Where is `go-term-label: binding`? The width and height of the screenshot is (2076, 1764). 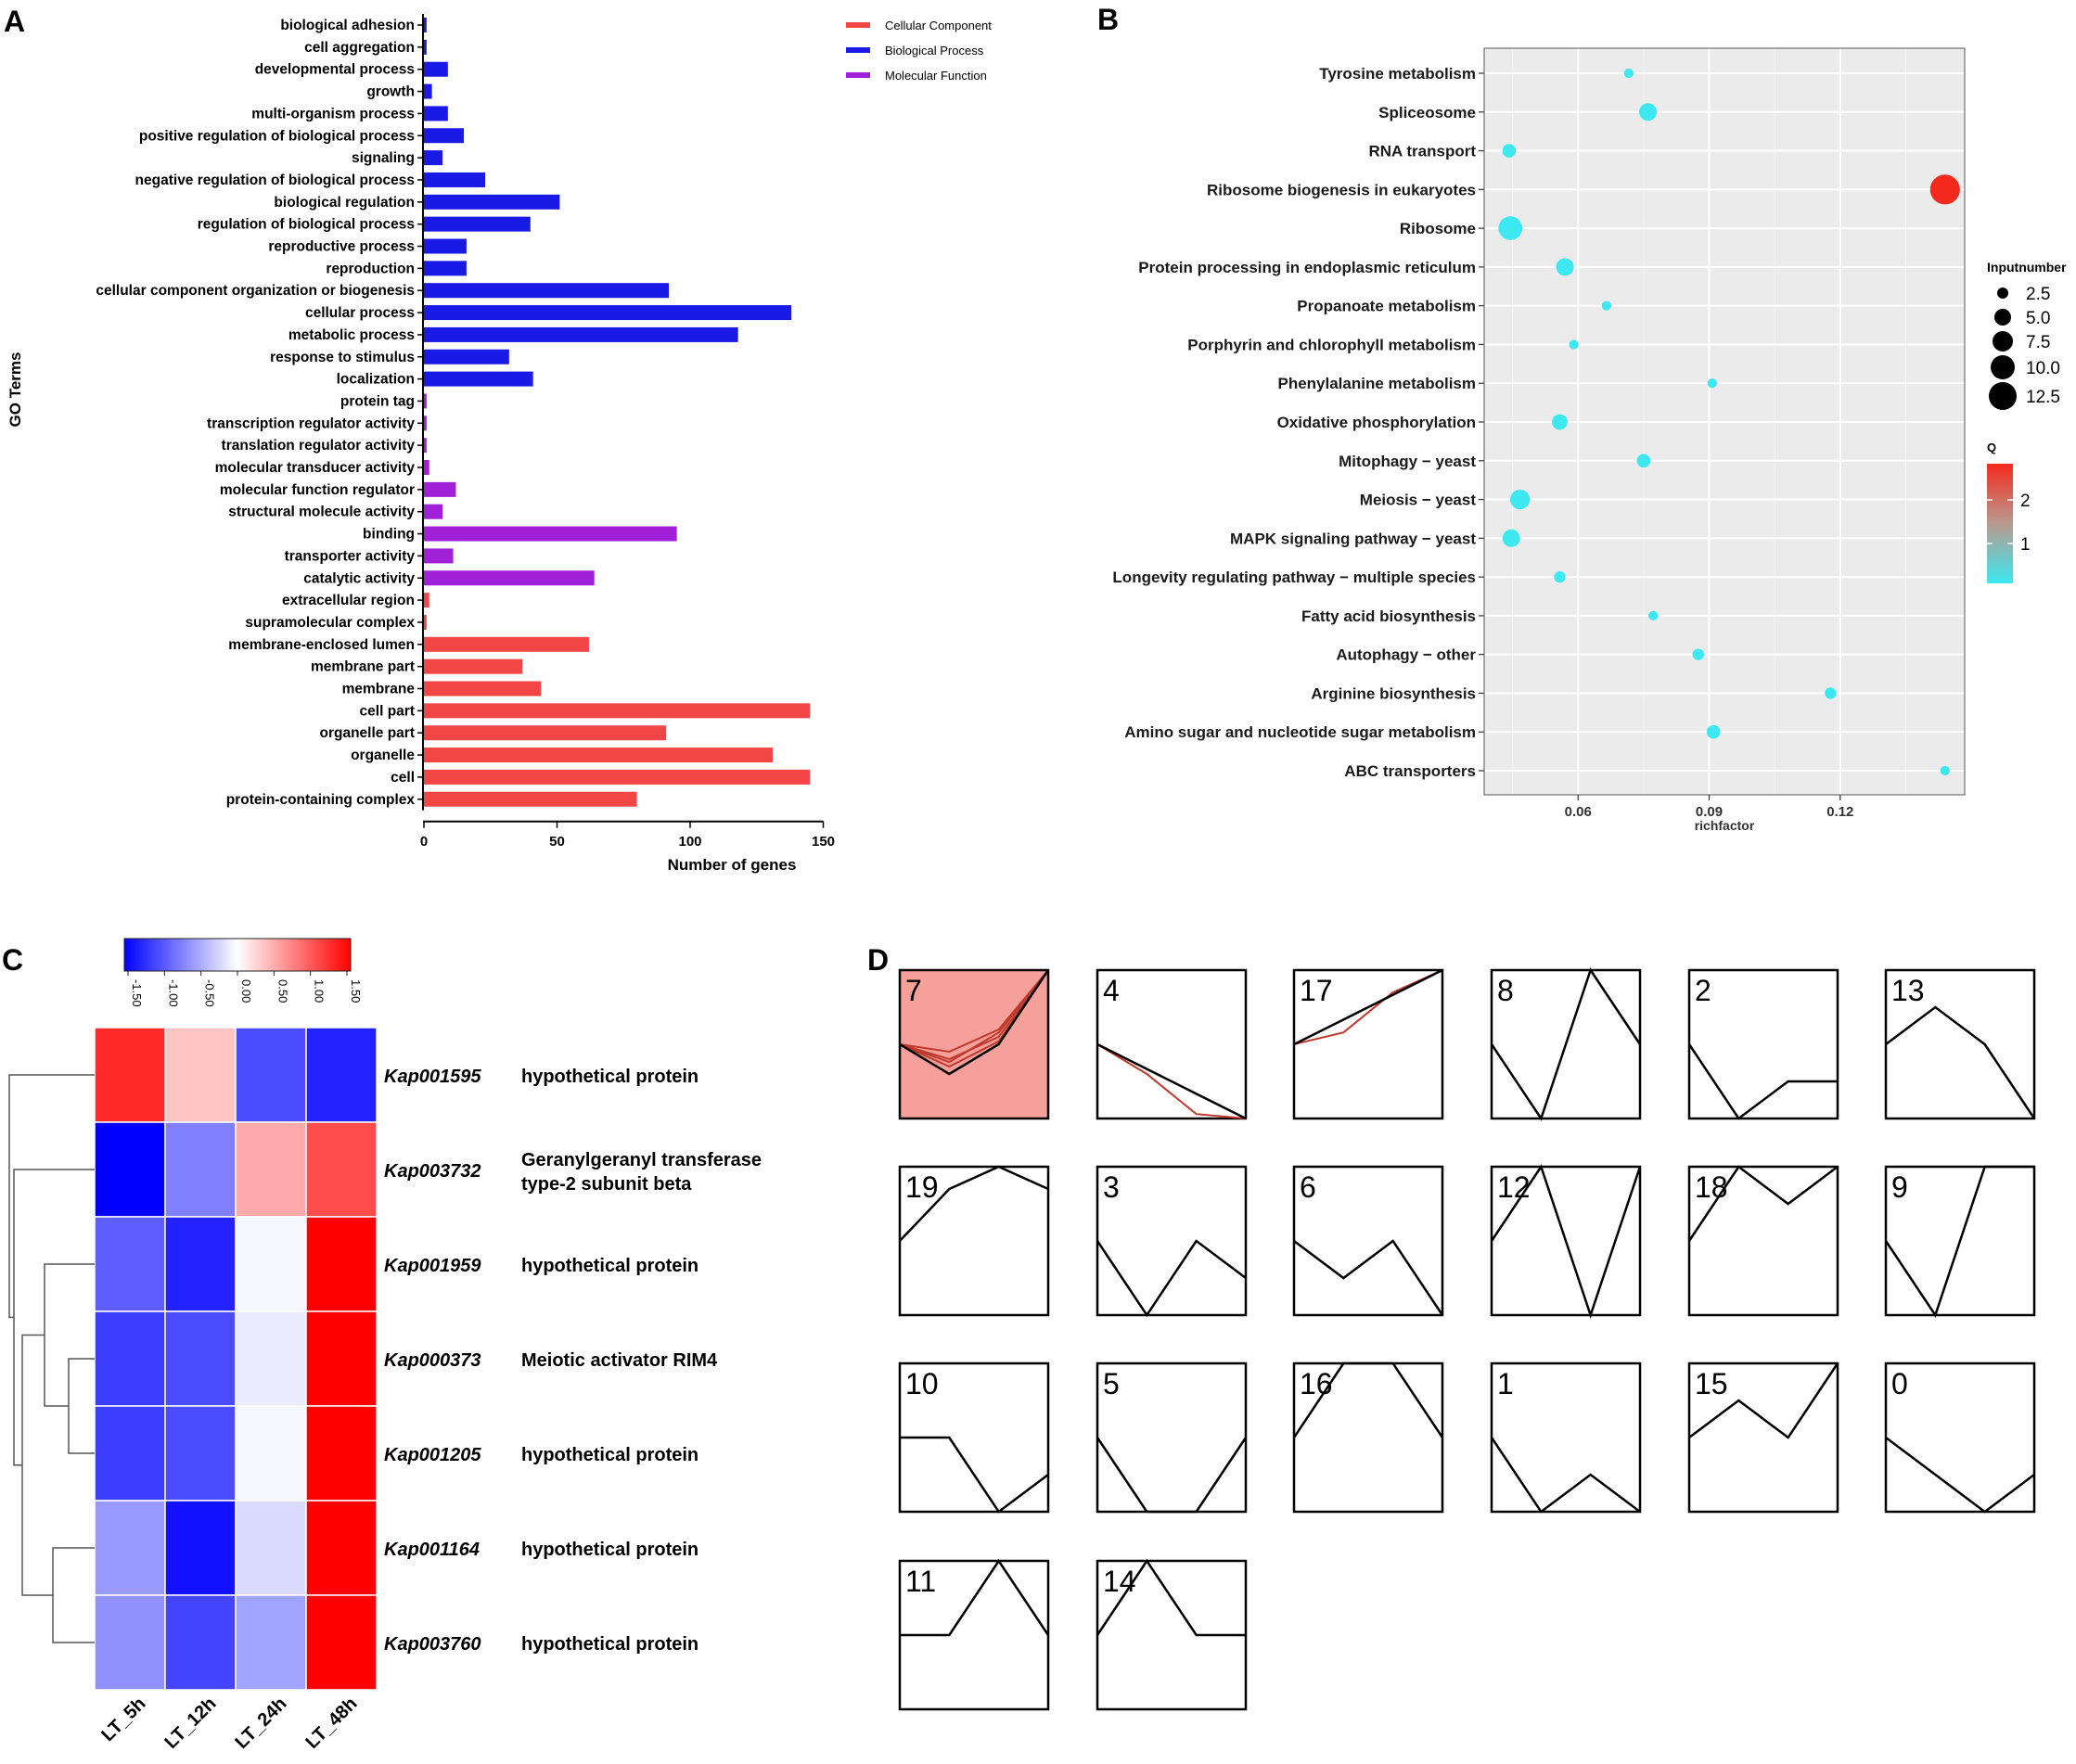
go-term-label: binding is located at coordinates (389, 535).